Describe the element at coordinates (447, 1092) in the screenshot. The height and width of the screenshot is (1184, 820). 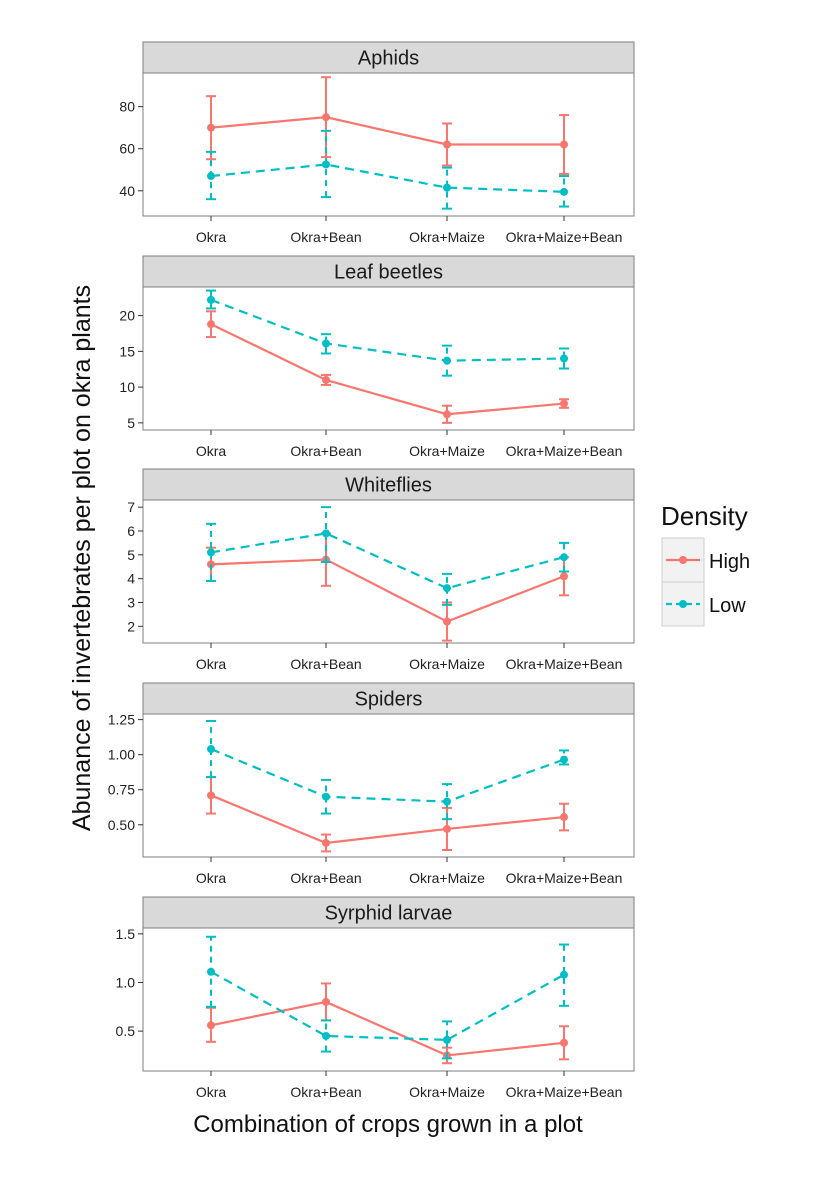
I see `panel-5-xtick-label: Okra+Maize` at that location.